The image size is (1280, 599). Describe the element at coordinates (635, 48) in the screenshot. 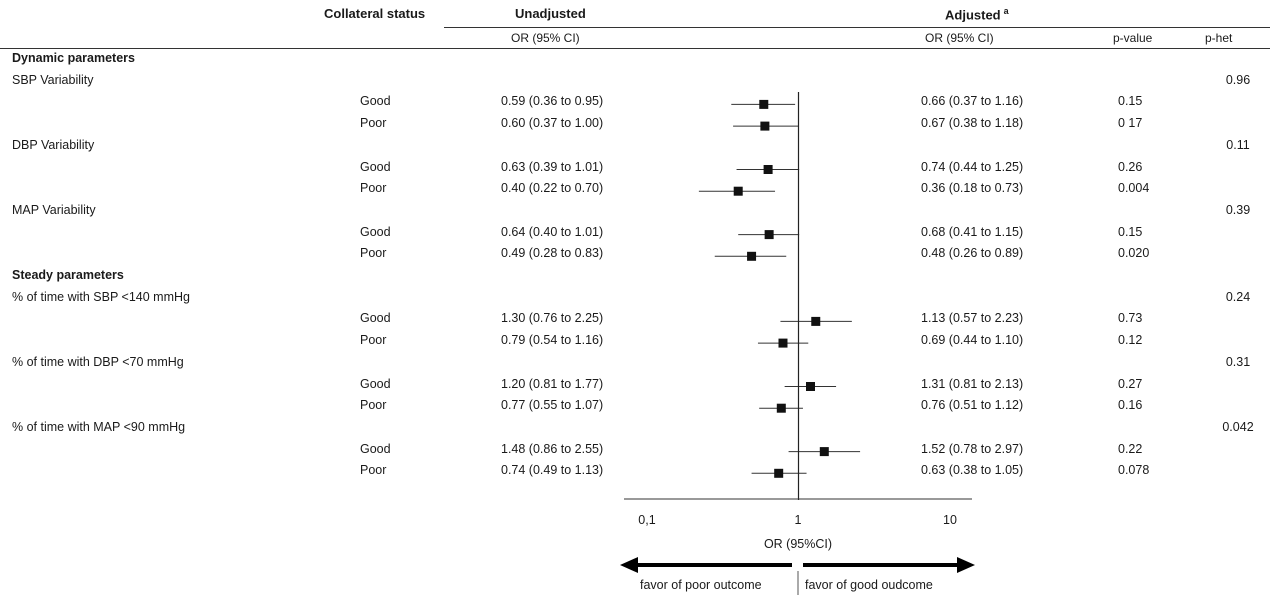

I see `header-rule-bottom` at that location.